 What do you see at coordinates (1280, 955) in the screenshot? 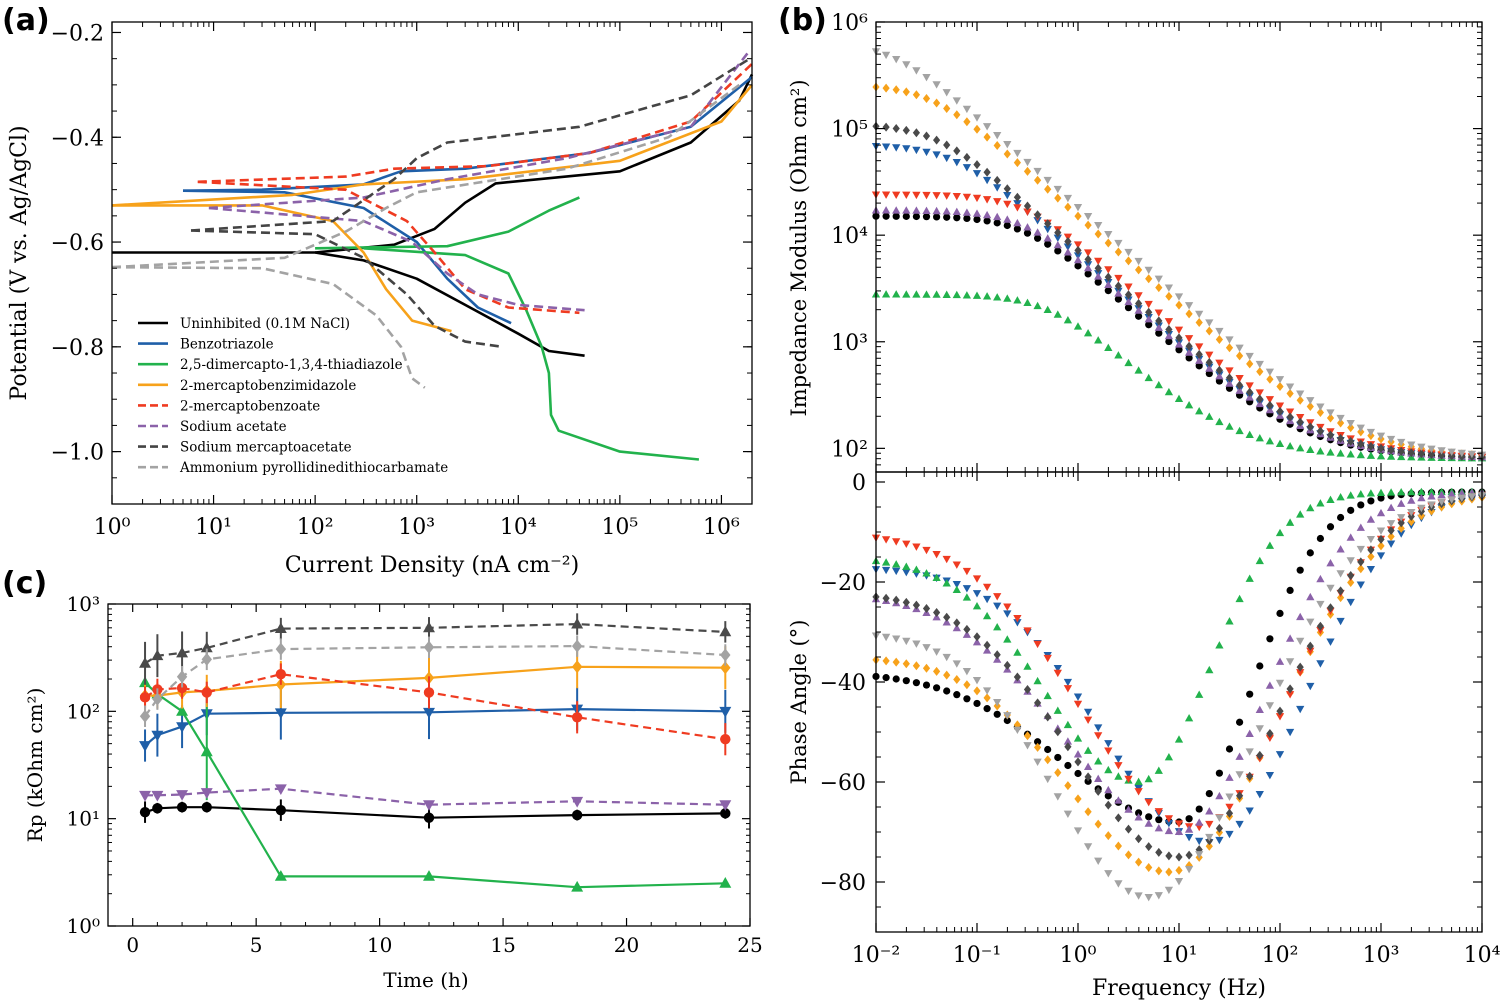
I see `x-tick-label: 10²` at bounding box center [1280, 955].